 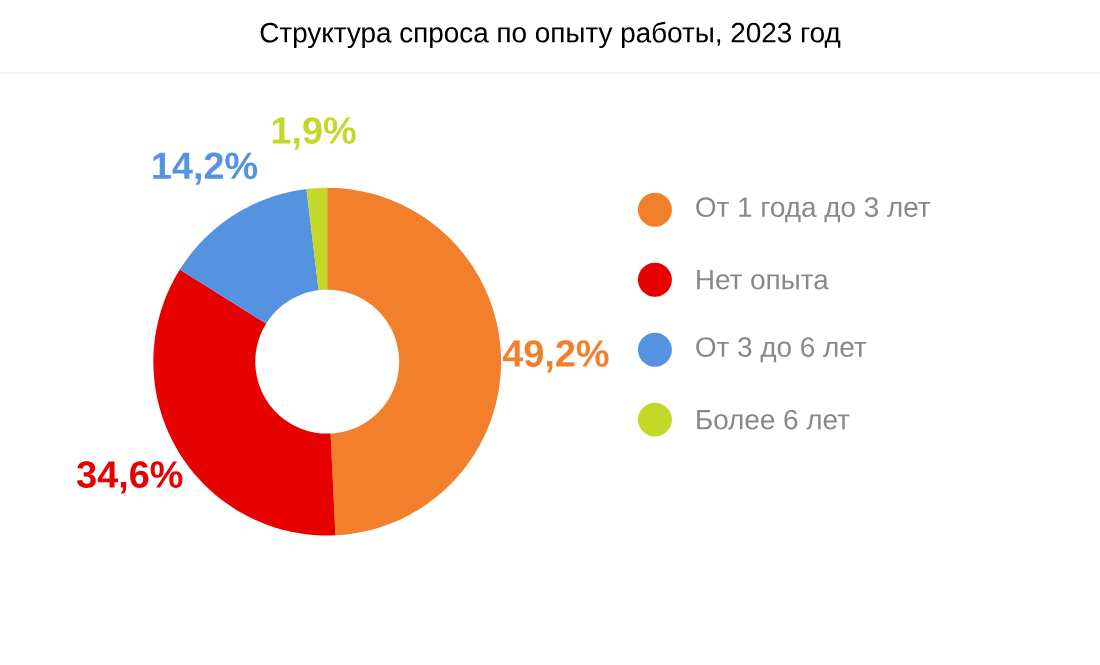 What do you see at coordinates (550, 34) in the screenshot?
I see `chart-title: Структура спроса по опыту работы, 2023 год` at bounding box center [550, 34].